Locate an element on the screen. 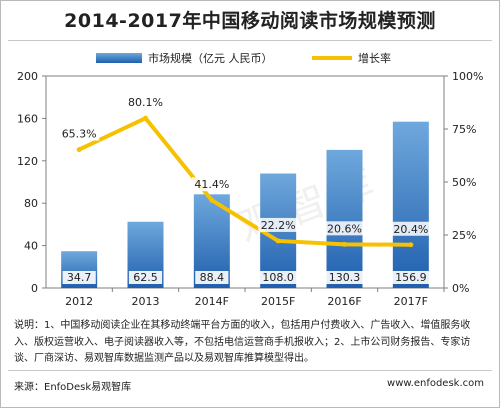 Image resolution: width=500 pixels, height=408 pixels. bar-value-label: 130.3 is located at coordinates (345, 277).